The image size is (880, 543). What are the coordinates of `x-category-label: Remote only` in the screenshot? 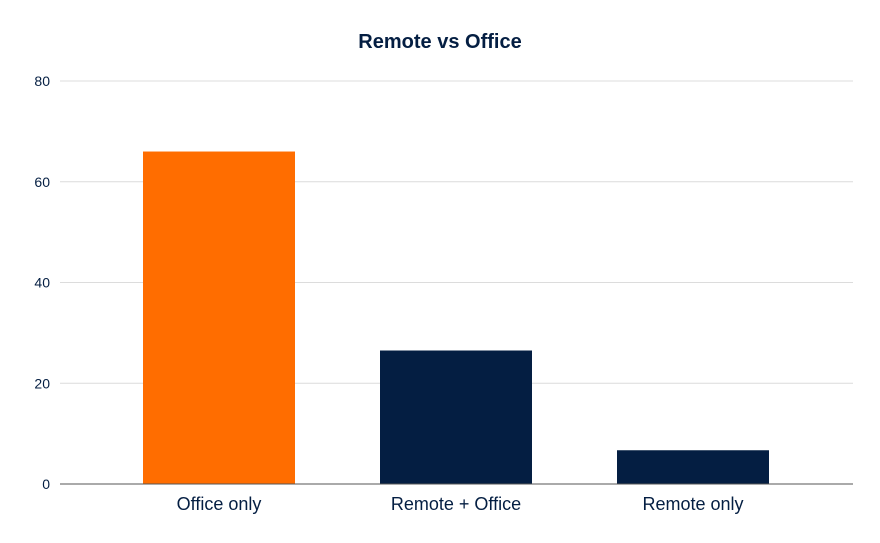 It's located at (692, 504).